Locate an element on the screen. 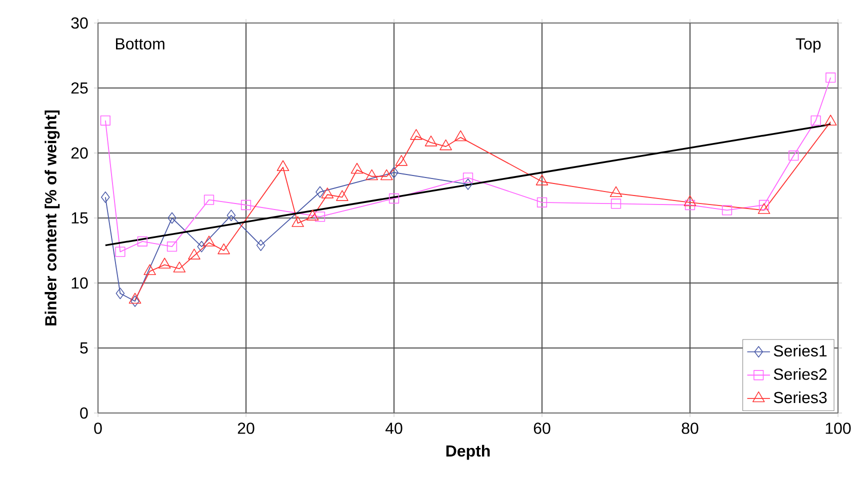 The width and height of the screenshot is (867, 501). legend-label: Series2 is located at coordinates (800, 374).